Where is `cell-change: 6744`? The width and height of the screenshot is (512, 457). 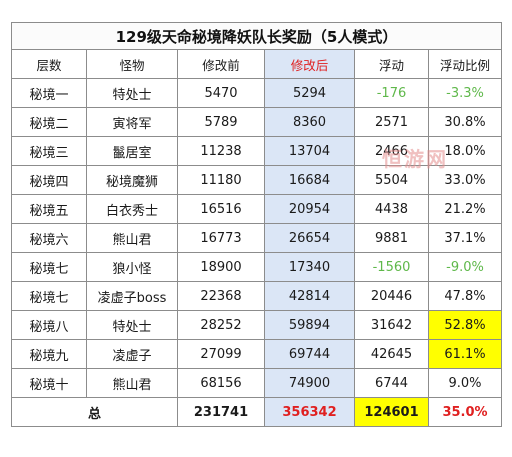
cell-change: 6744 is located at coordinates (391, 383).